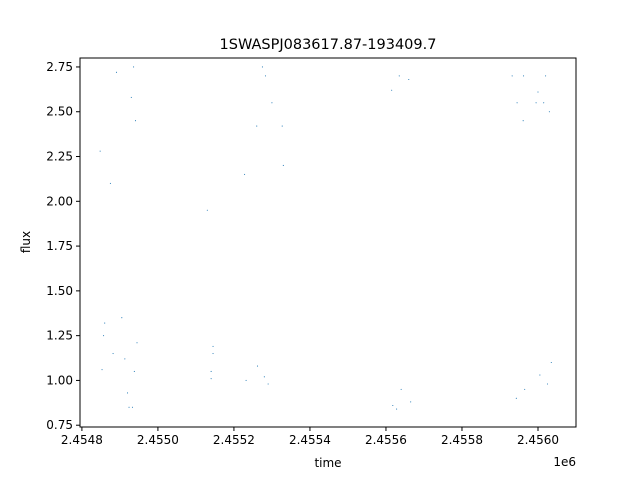  What do you see at coordinates (538, 440) in the screenshot?
I see `x-tick-label: 2.4560` at bounding box center [538, 440].